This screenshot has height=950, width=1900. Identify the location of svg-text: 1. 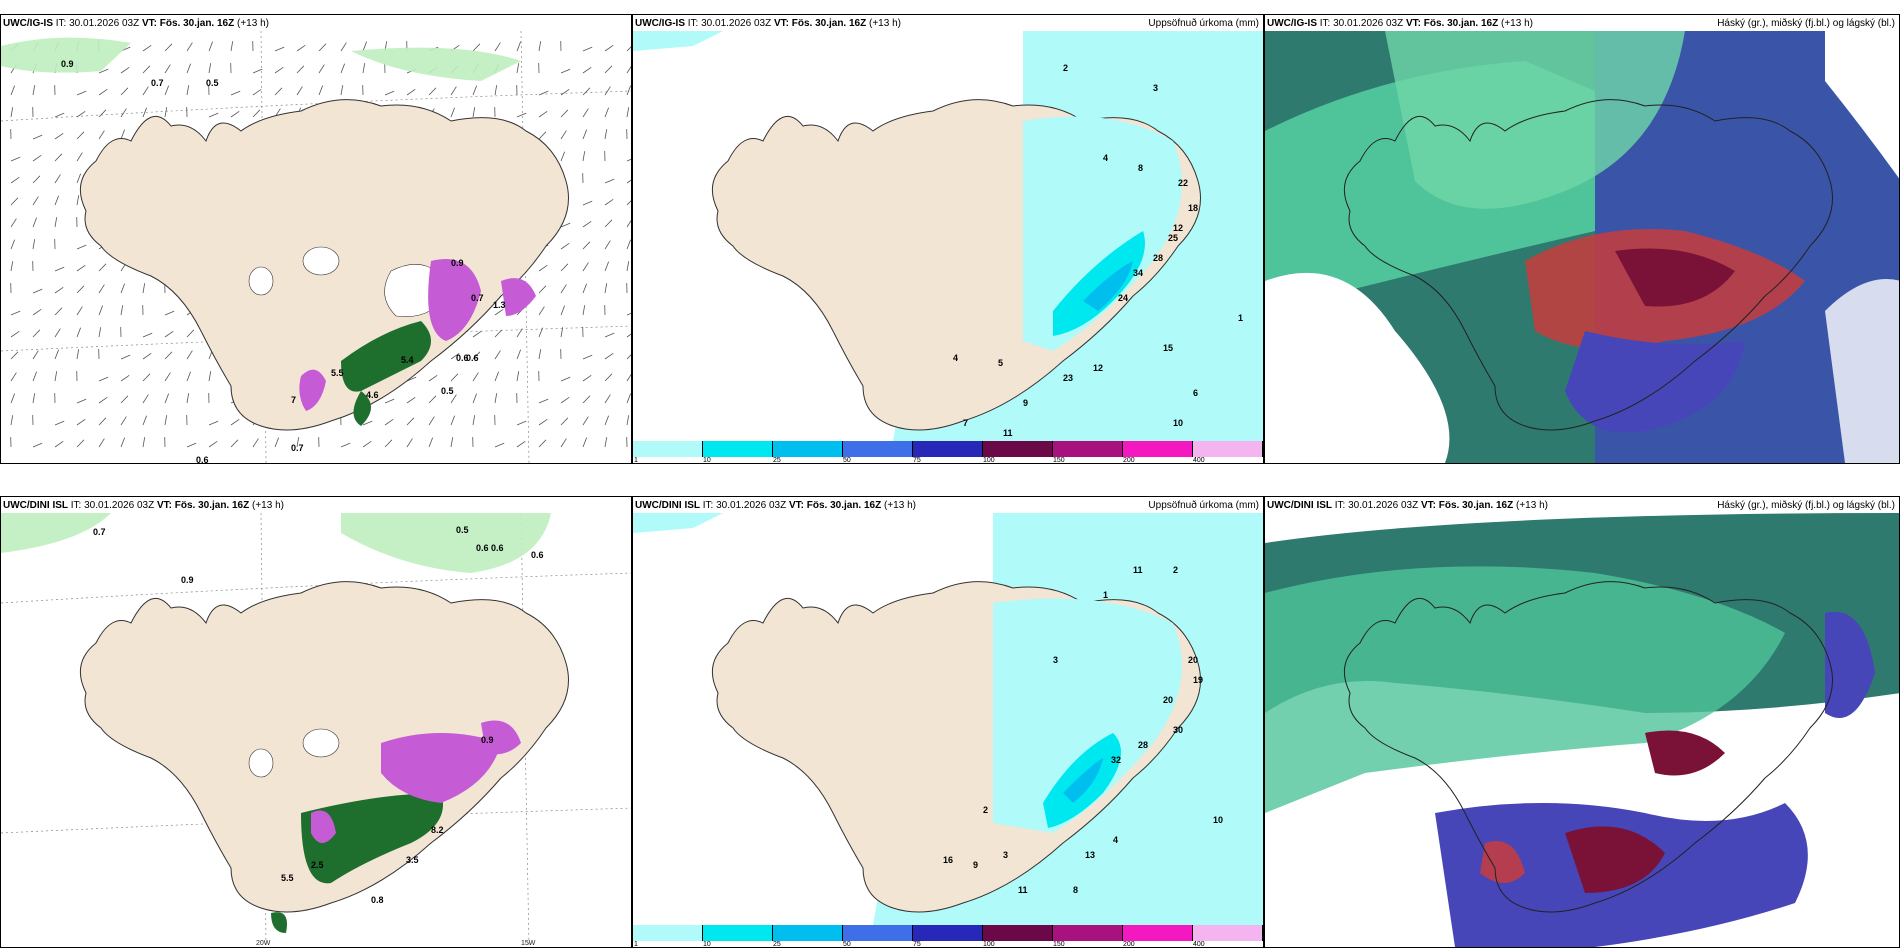
(1240, 318).